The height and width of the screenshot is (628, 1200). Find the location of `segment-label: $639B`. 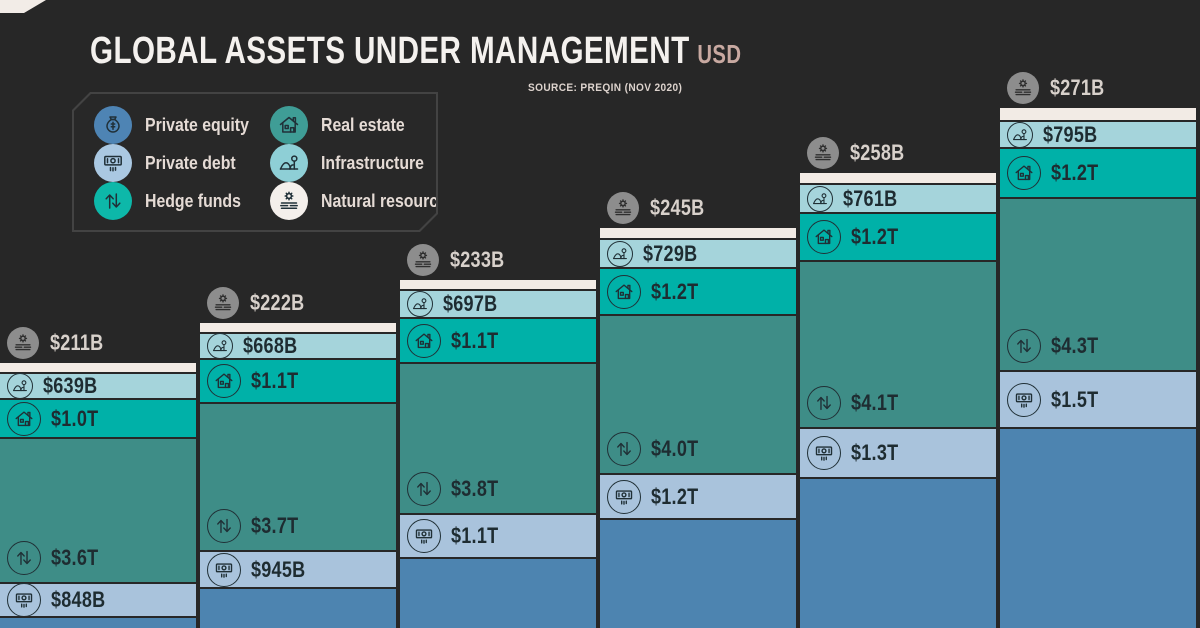

segment-label: $639B is located at coordinates (100, 386).